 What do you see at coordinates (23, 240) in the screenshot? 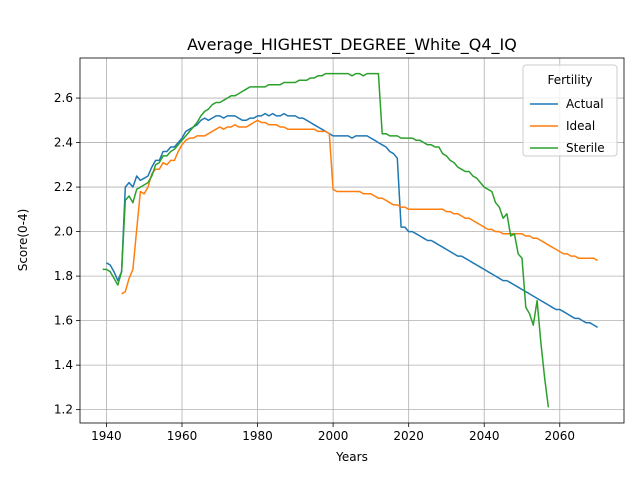
I see `y-axis-label: Score(0-4)` at bounding box center [23, 240].